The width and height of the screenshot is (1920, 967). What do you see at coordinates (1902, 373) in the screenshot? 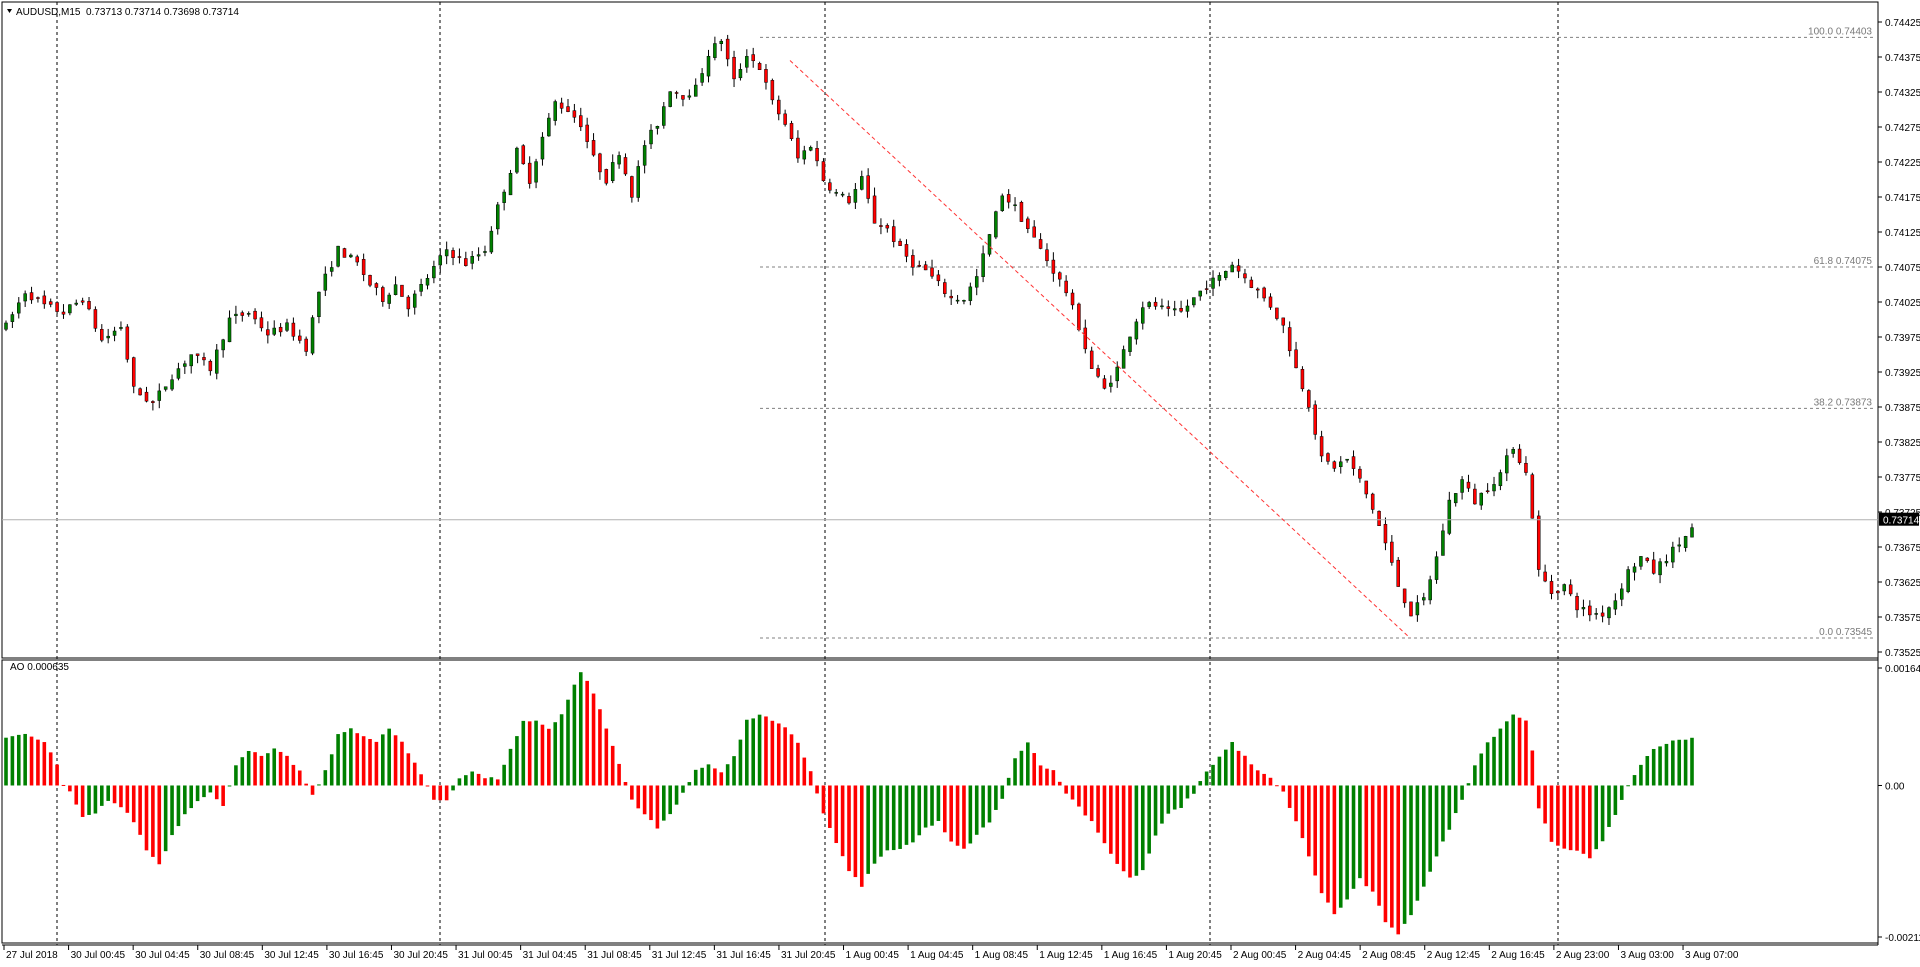
I see `price-tick-label: 0.73925` at bounding box center [1902, 373].